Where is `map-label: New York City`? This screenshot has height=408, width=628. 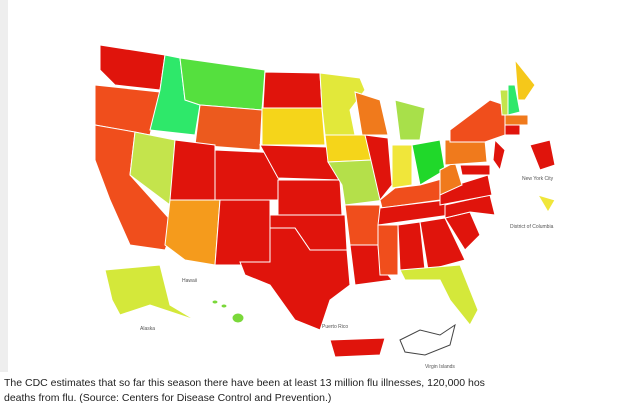
map-label: New York City is located at coordinates (538, 179).